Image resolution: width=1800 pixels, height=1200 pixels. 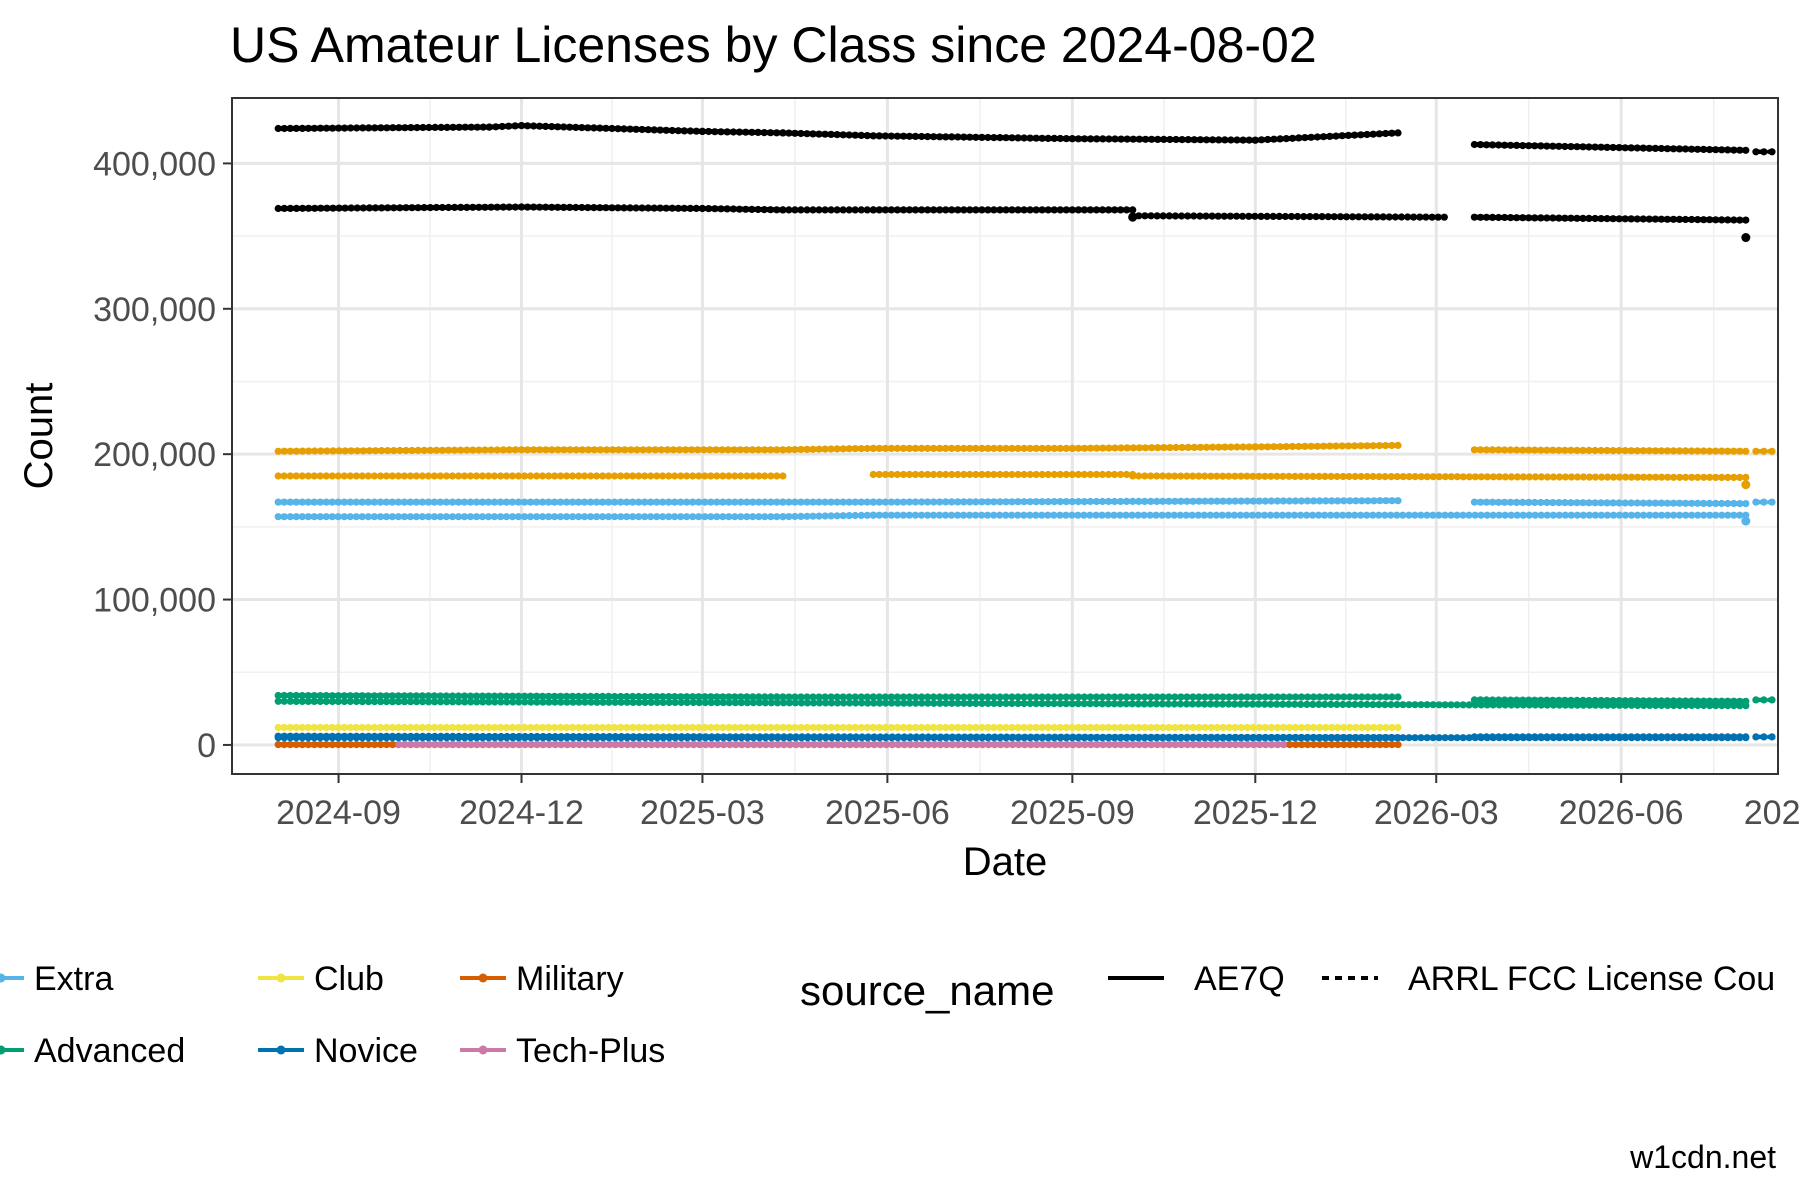 What do you see at coordinates (1621, 813) in the screenshot?
I see `x-tick-label: 2026-06` at bounding box center [1621, 813].